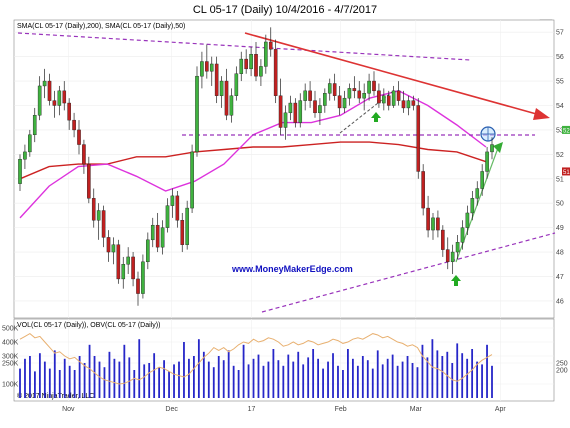 Image resolution: width=570 pixels, height=428 pixels. I want to click on volume-tick-label: 100K, so click(10, 385).